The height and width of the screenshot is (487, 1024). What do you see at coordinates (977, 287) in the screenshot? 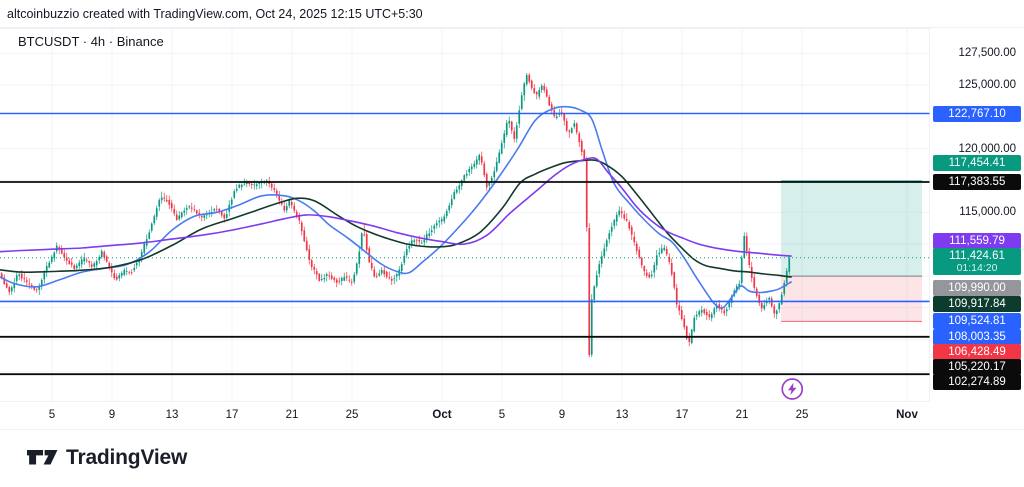
I see `price-badge: 109,990.00` at bounding box center [977, 287].